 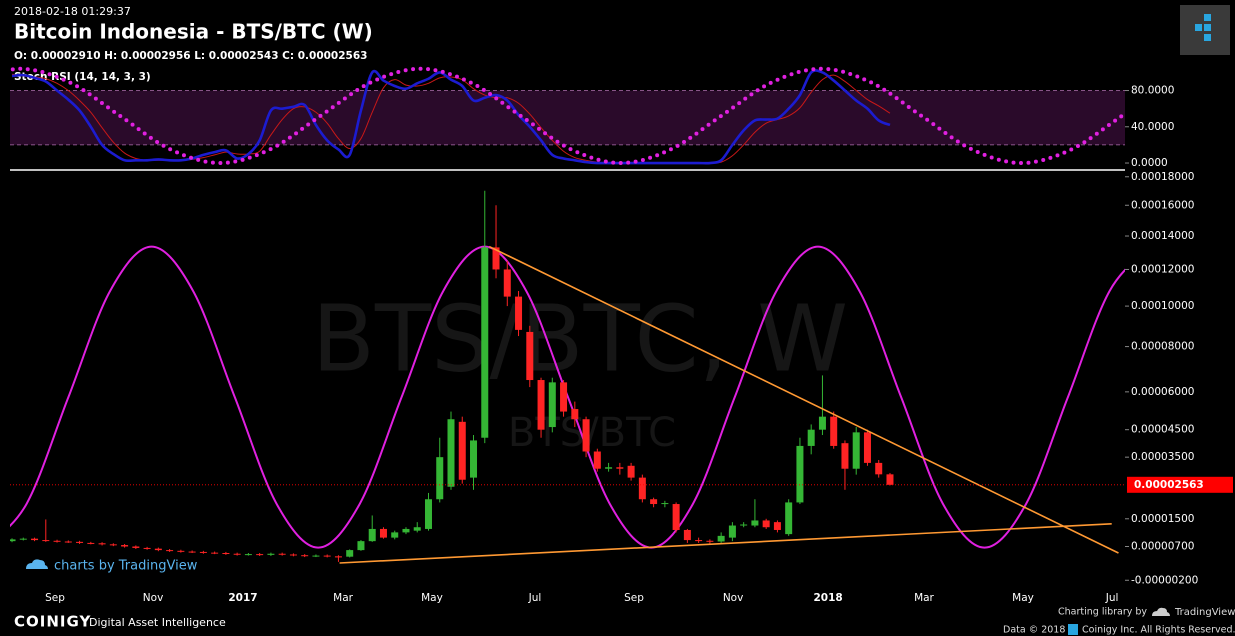 What do you see at coordinates (1162, 392) in the screenshot?
I see `y-tick-label: 0.00006000` at bounding box center [1162, 392].